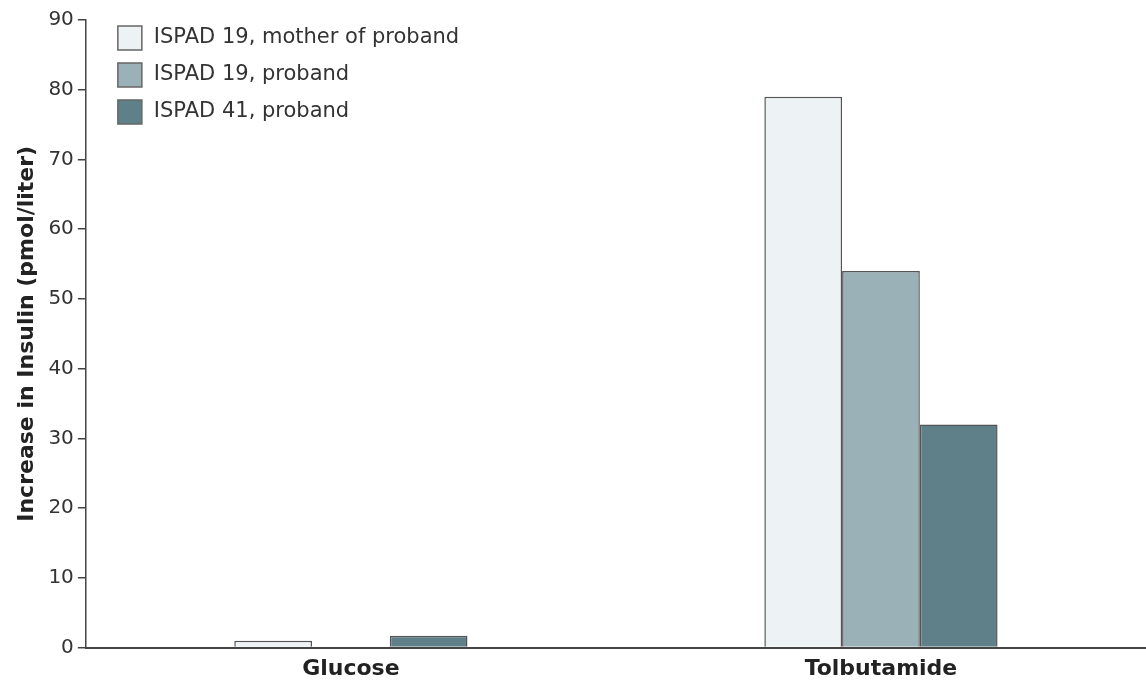 The width and height of the screenshot is (1146, 690). Describe the element at coordinates (25, 333) in the screenshot. I see `y-axis-title: Increase in Insulin (pmol/liter)` at that location.